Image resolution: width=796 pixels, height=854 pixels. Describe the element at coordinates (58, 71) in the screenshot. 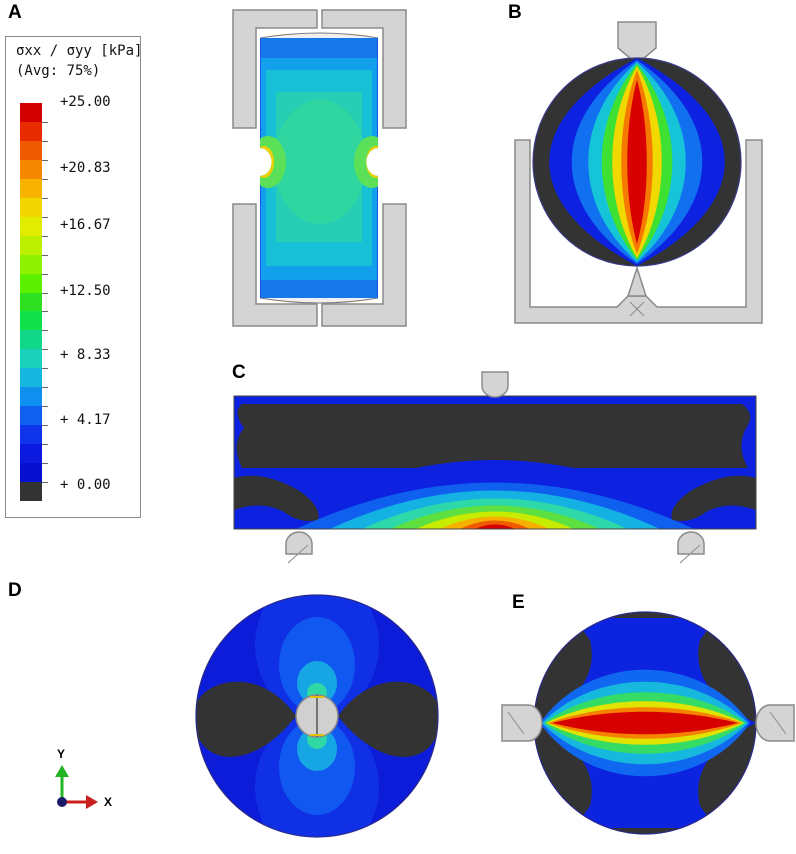

I see `legend-averaging-note: (Avg: 75%)` at that location.